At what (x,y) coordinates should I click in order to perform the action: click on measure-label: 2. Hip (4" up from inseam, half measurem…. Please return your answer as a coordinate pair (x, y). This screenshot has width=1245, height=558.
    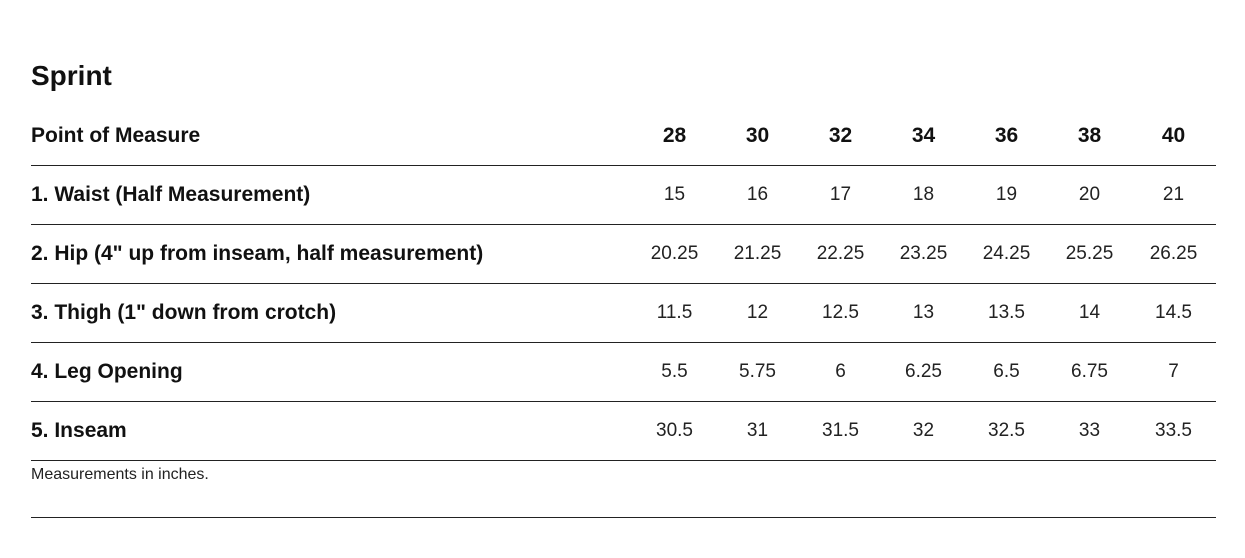
    Looking at the image, I should click on (332, 254).